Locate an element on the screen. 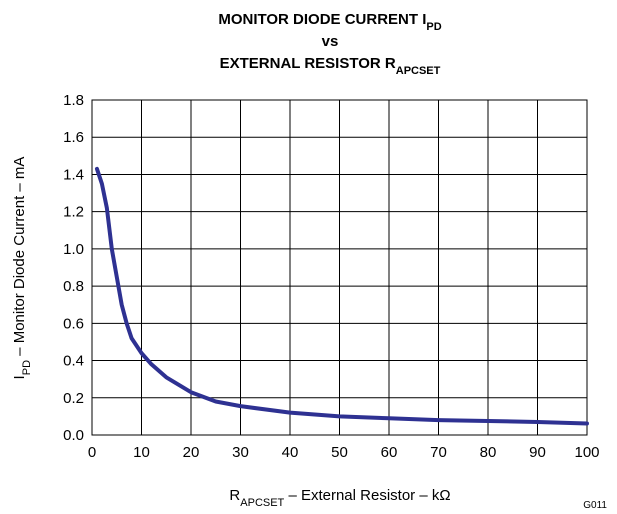 The width and height of the screenshot is (617, 514). chart-title: MONITOR DIODE CURRENT IPD is located at coordinates (329, 22).